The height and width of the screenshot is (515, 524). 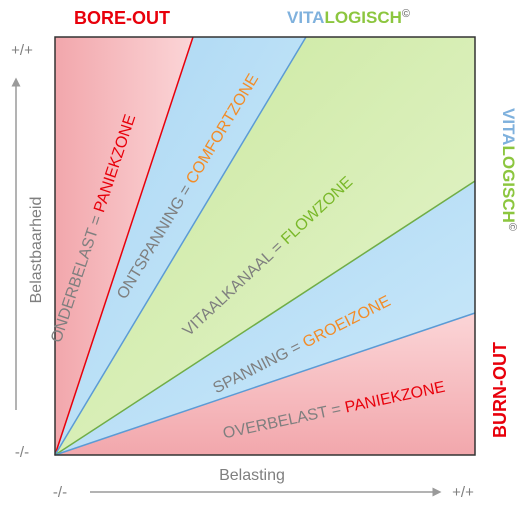 I want to click on brand-mark-side: ©, so click(x=512, y=227).